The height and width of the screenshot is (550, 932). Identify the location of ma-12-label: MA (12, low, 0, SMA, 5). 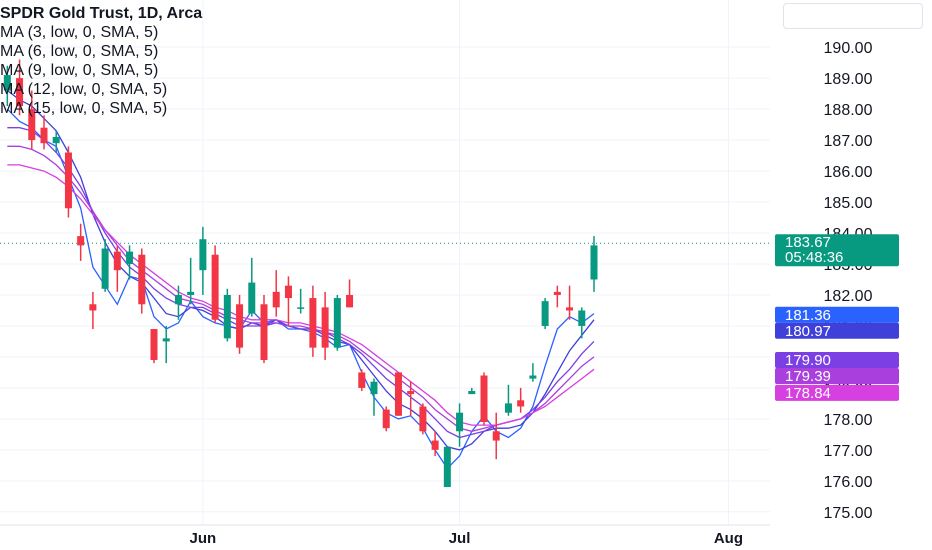
(84, 89).